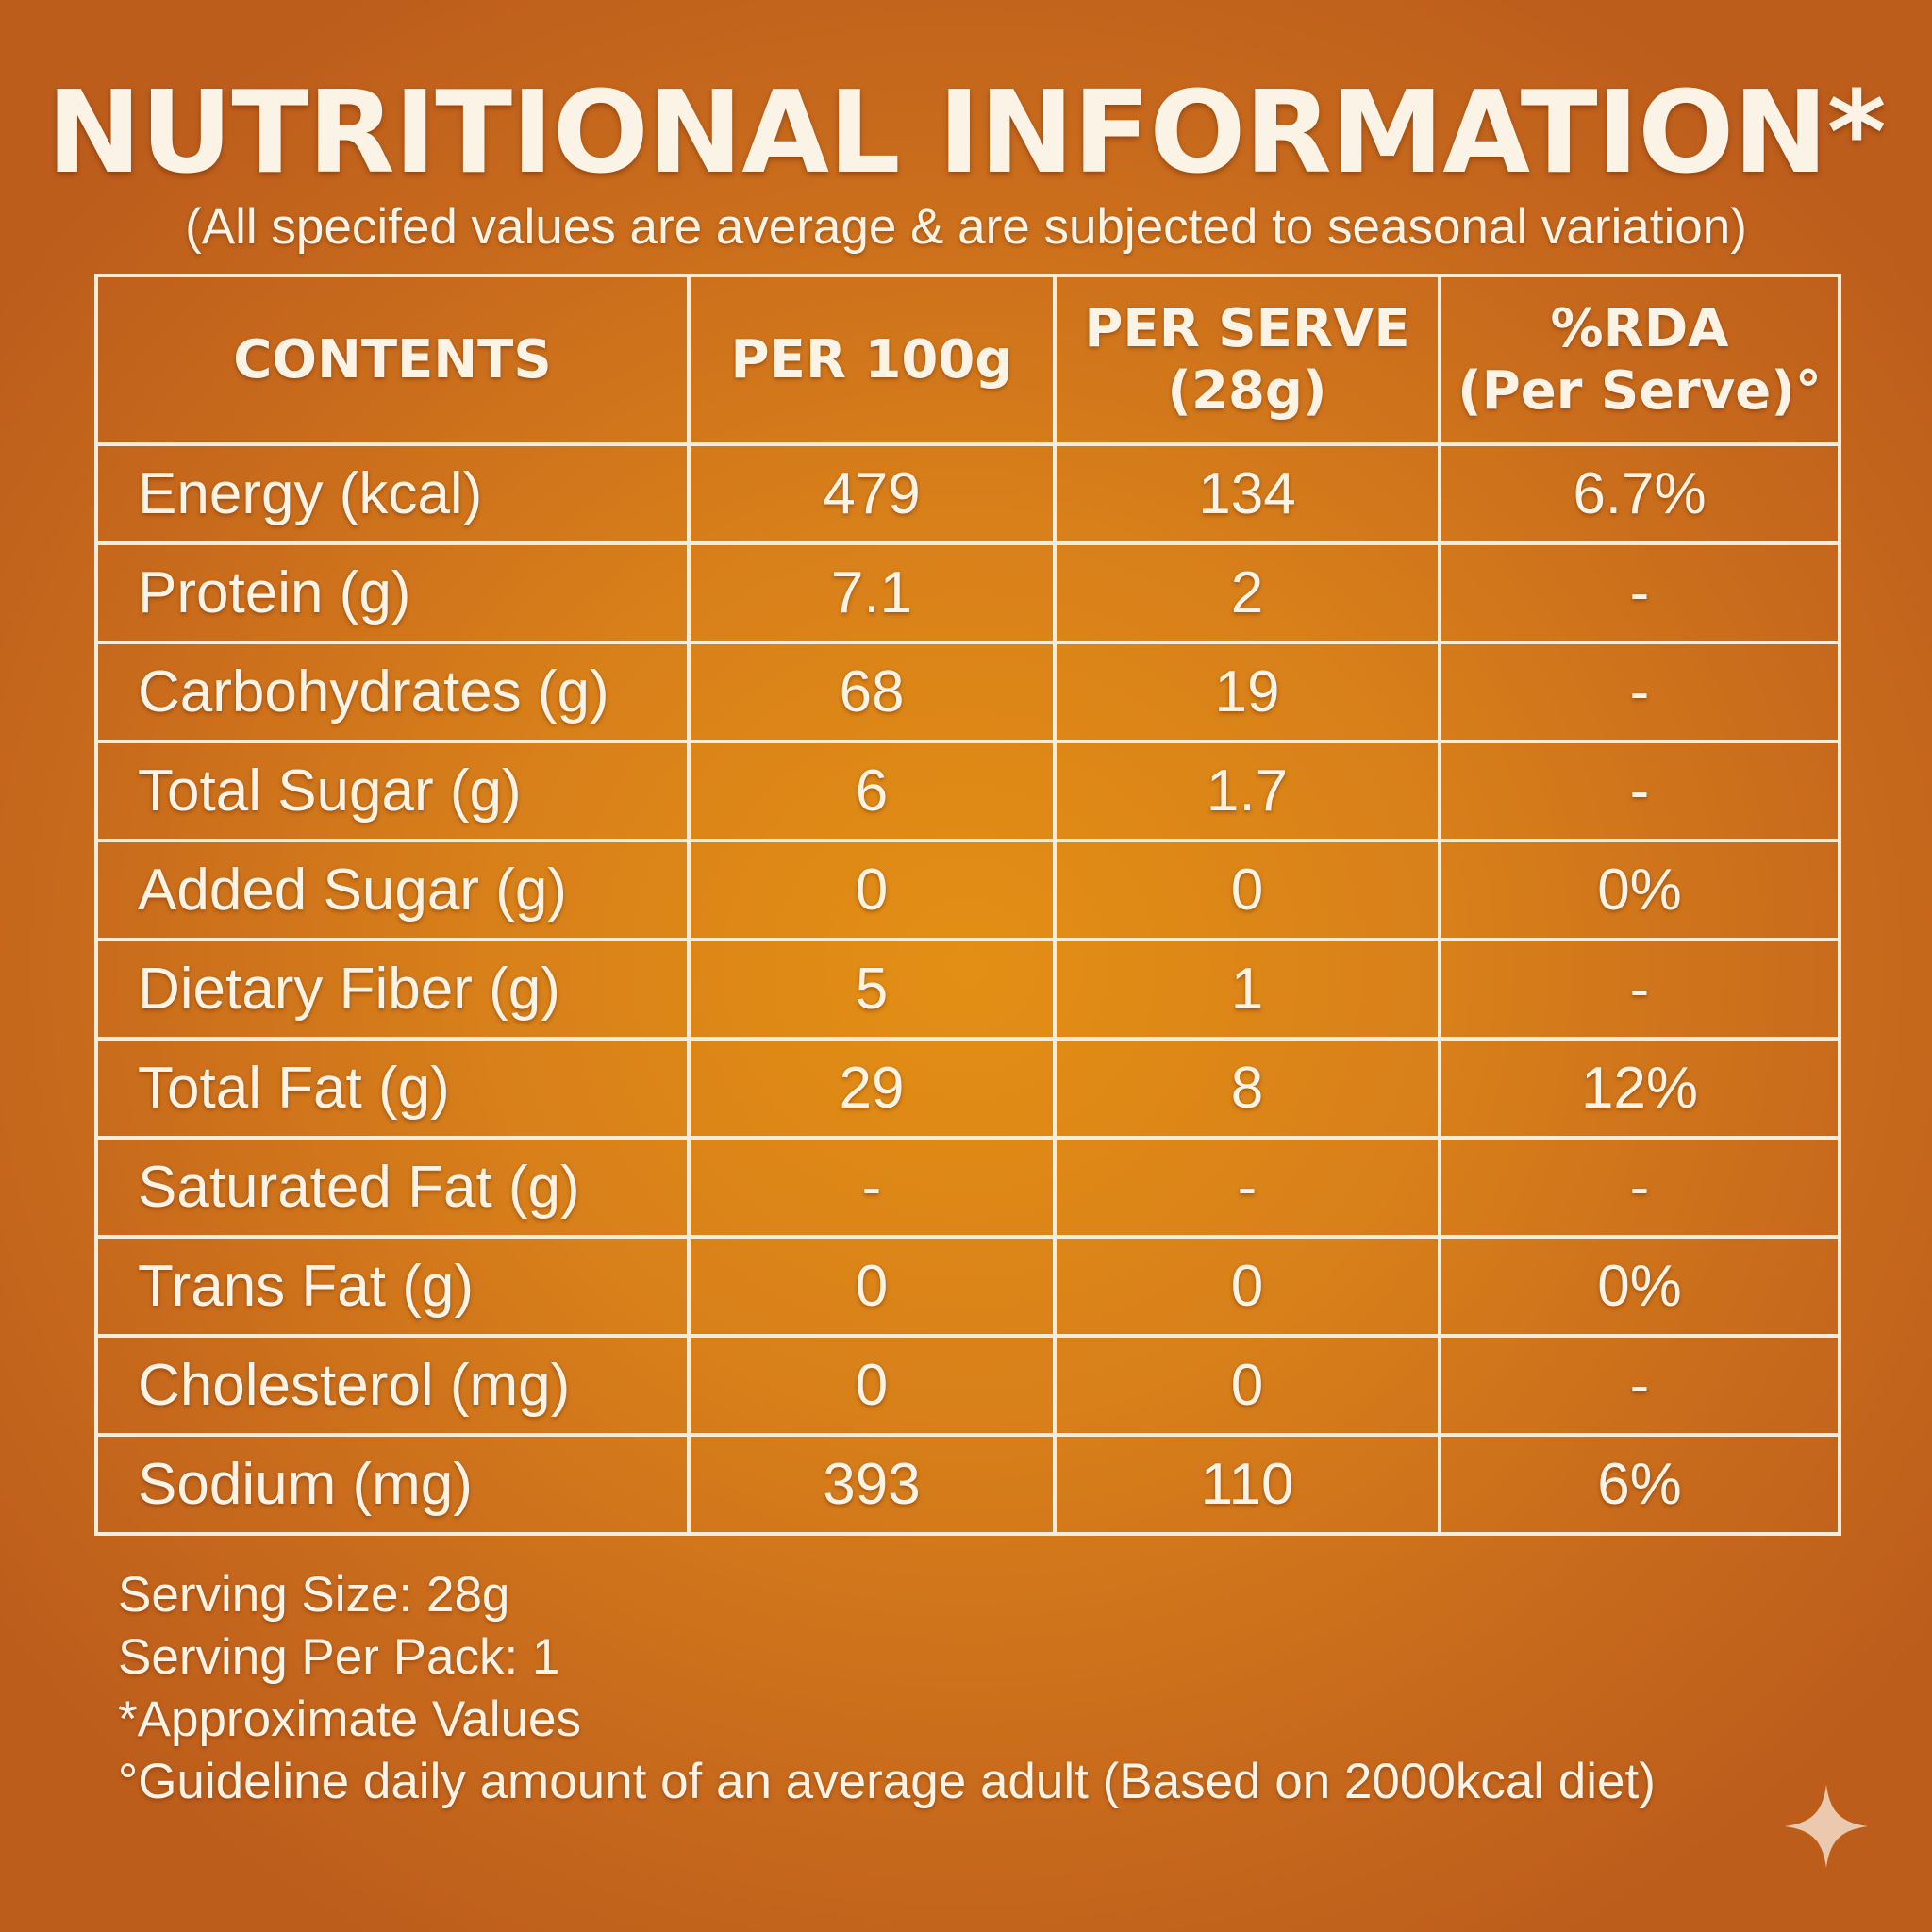 This screenshot has height=1932, width=1932. What do you see at coordinates (393, 989) in the screenshot?
I see `row-name-cell: Dietary Fiber (g)` at bounding box center [393, 989].